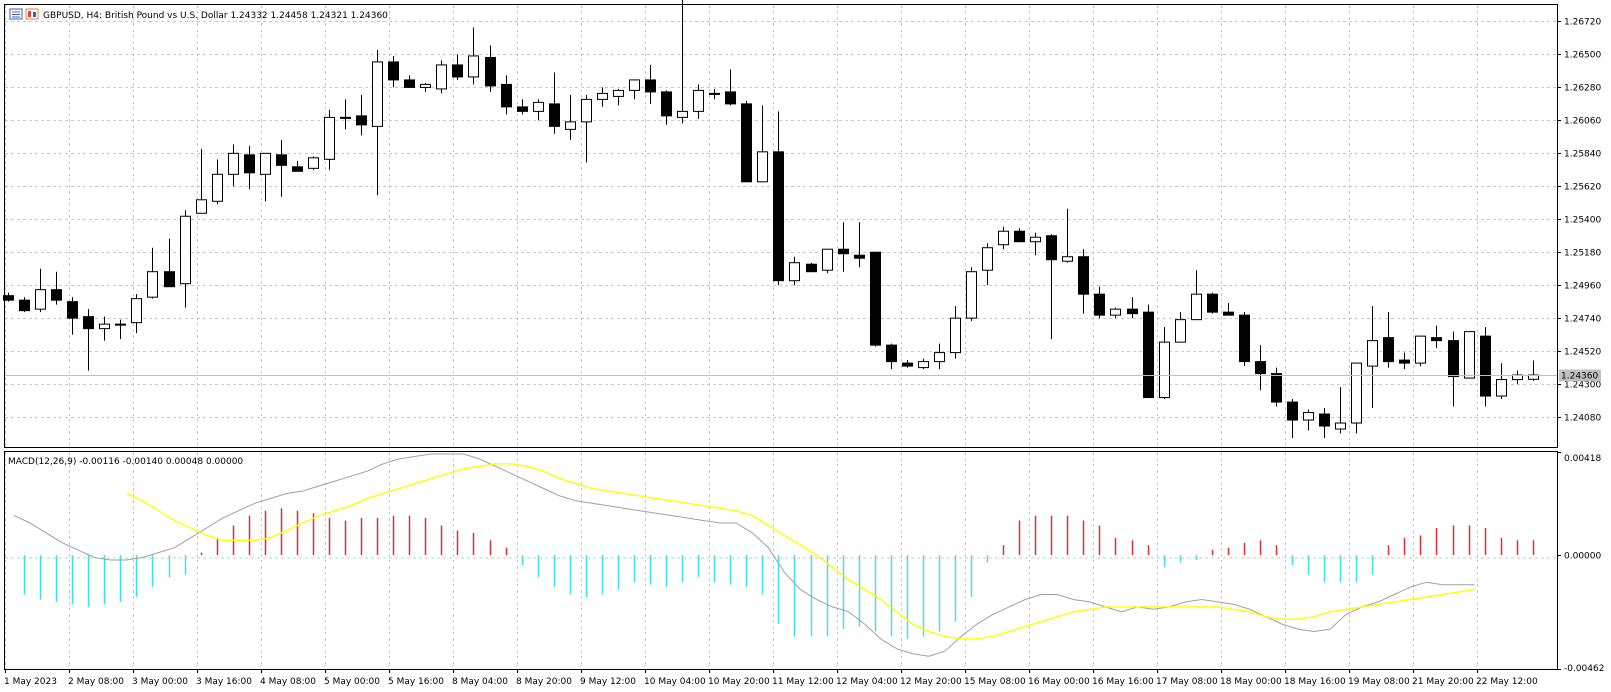 This screenshot has height=692, width=1611. Describe the element at coordinates (16, 14) in the screenshot. I see `symbol-icon` at that location.